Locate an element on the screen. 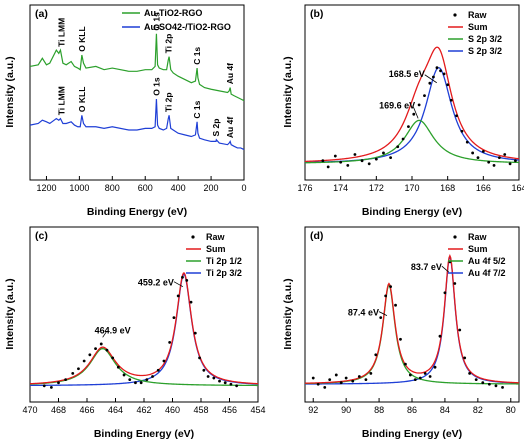 This screenshot has height=445, width=524. series-line-au-tio2-rgo is located at coordinates (137, 67).